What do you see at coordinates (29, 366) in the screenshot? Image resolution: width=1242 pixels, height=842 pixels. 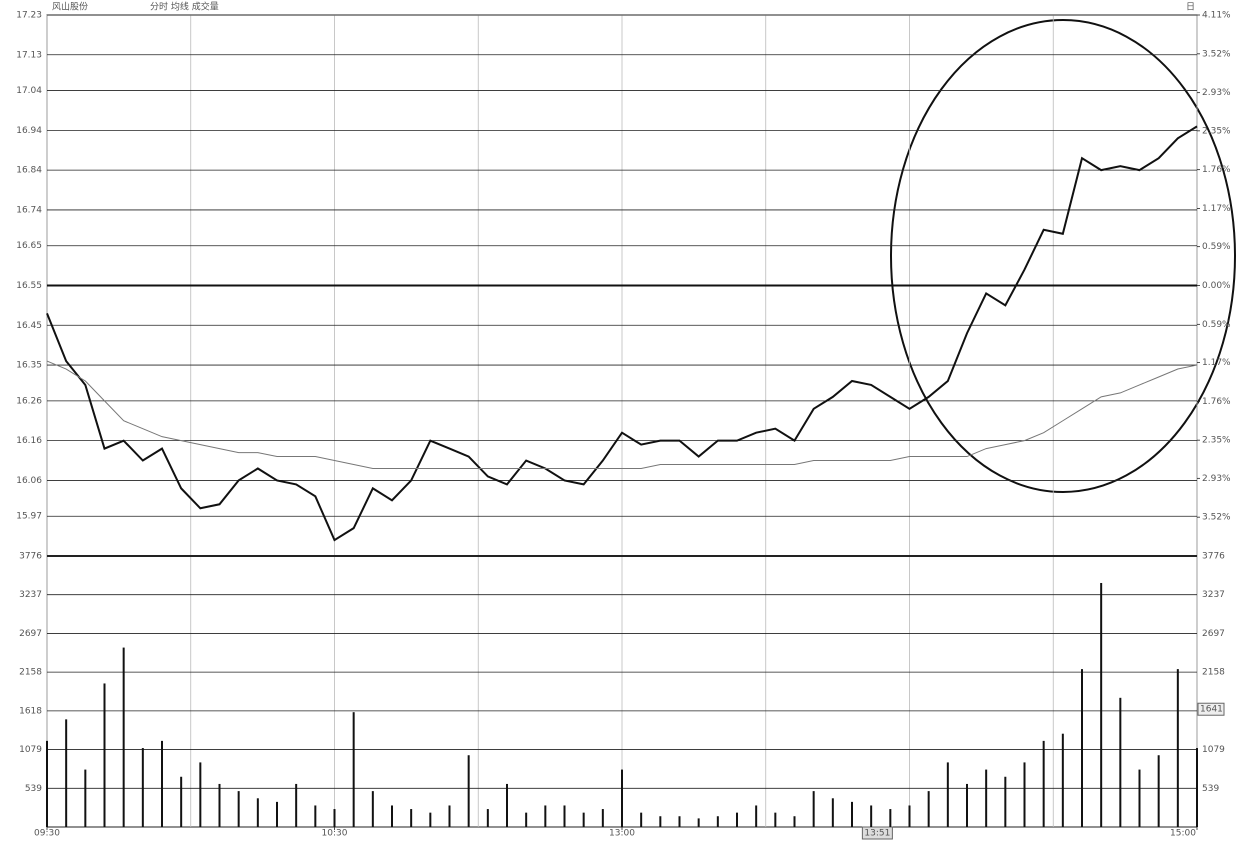 I see `y-tick-label: 16.35` at bounding box center [29, 366].